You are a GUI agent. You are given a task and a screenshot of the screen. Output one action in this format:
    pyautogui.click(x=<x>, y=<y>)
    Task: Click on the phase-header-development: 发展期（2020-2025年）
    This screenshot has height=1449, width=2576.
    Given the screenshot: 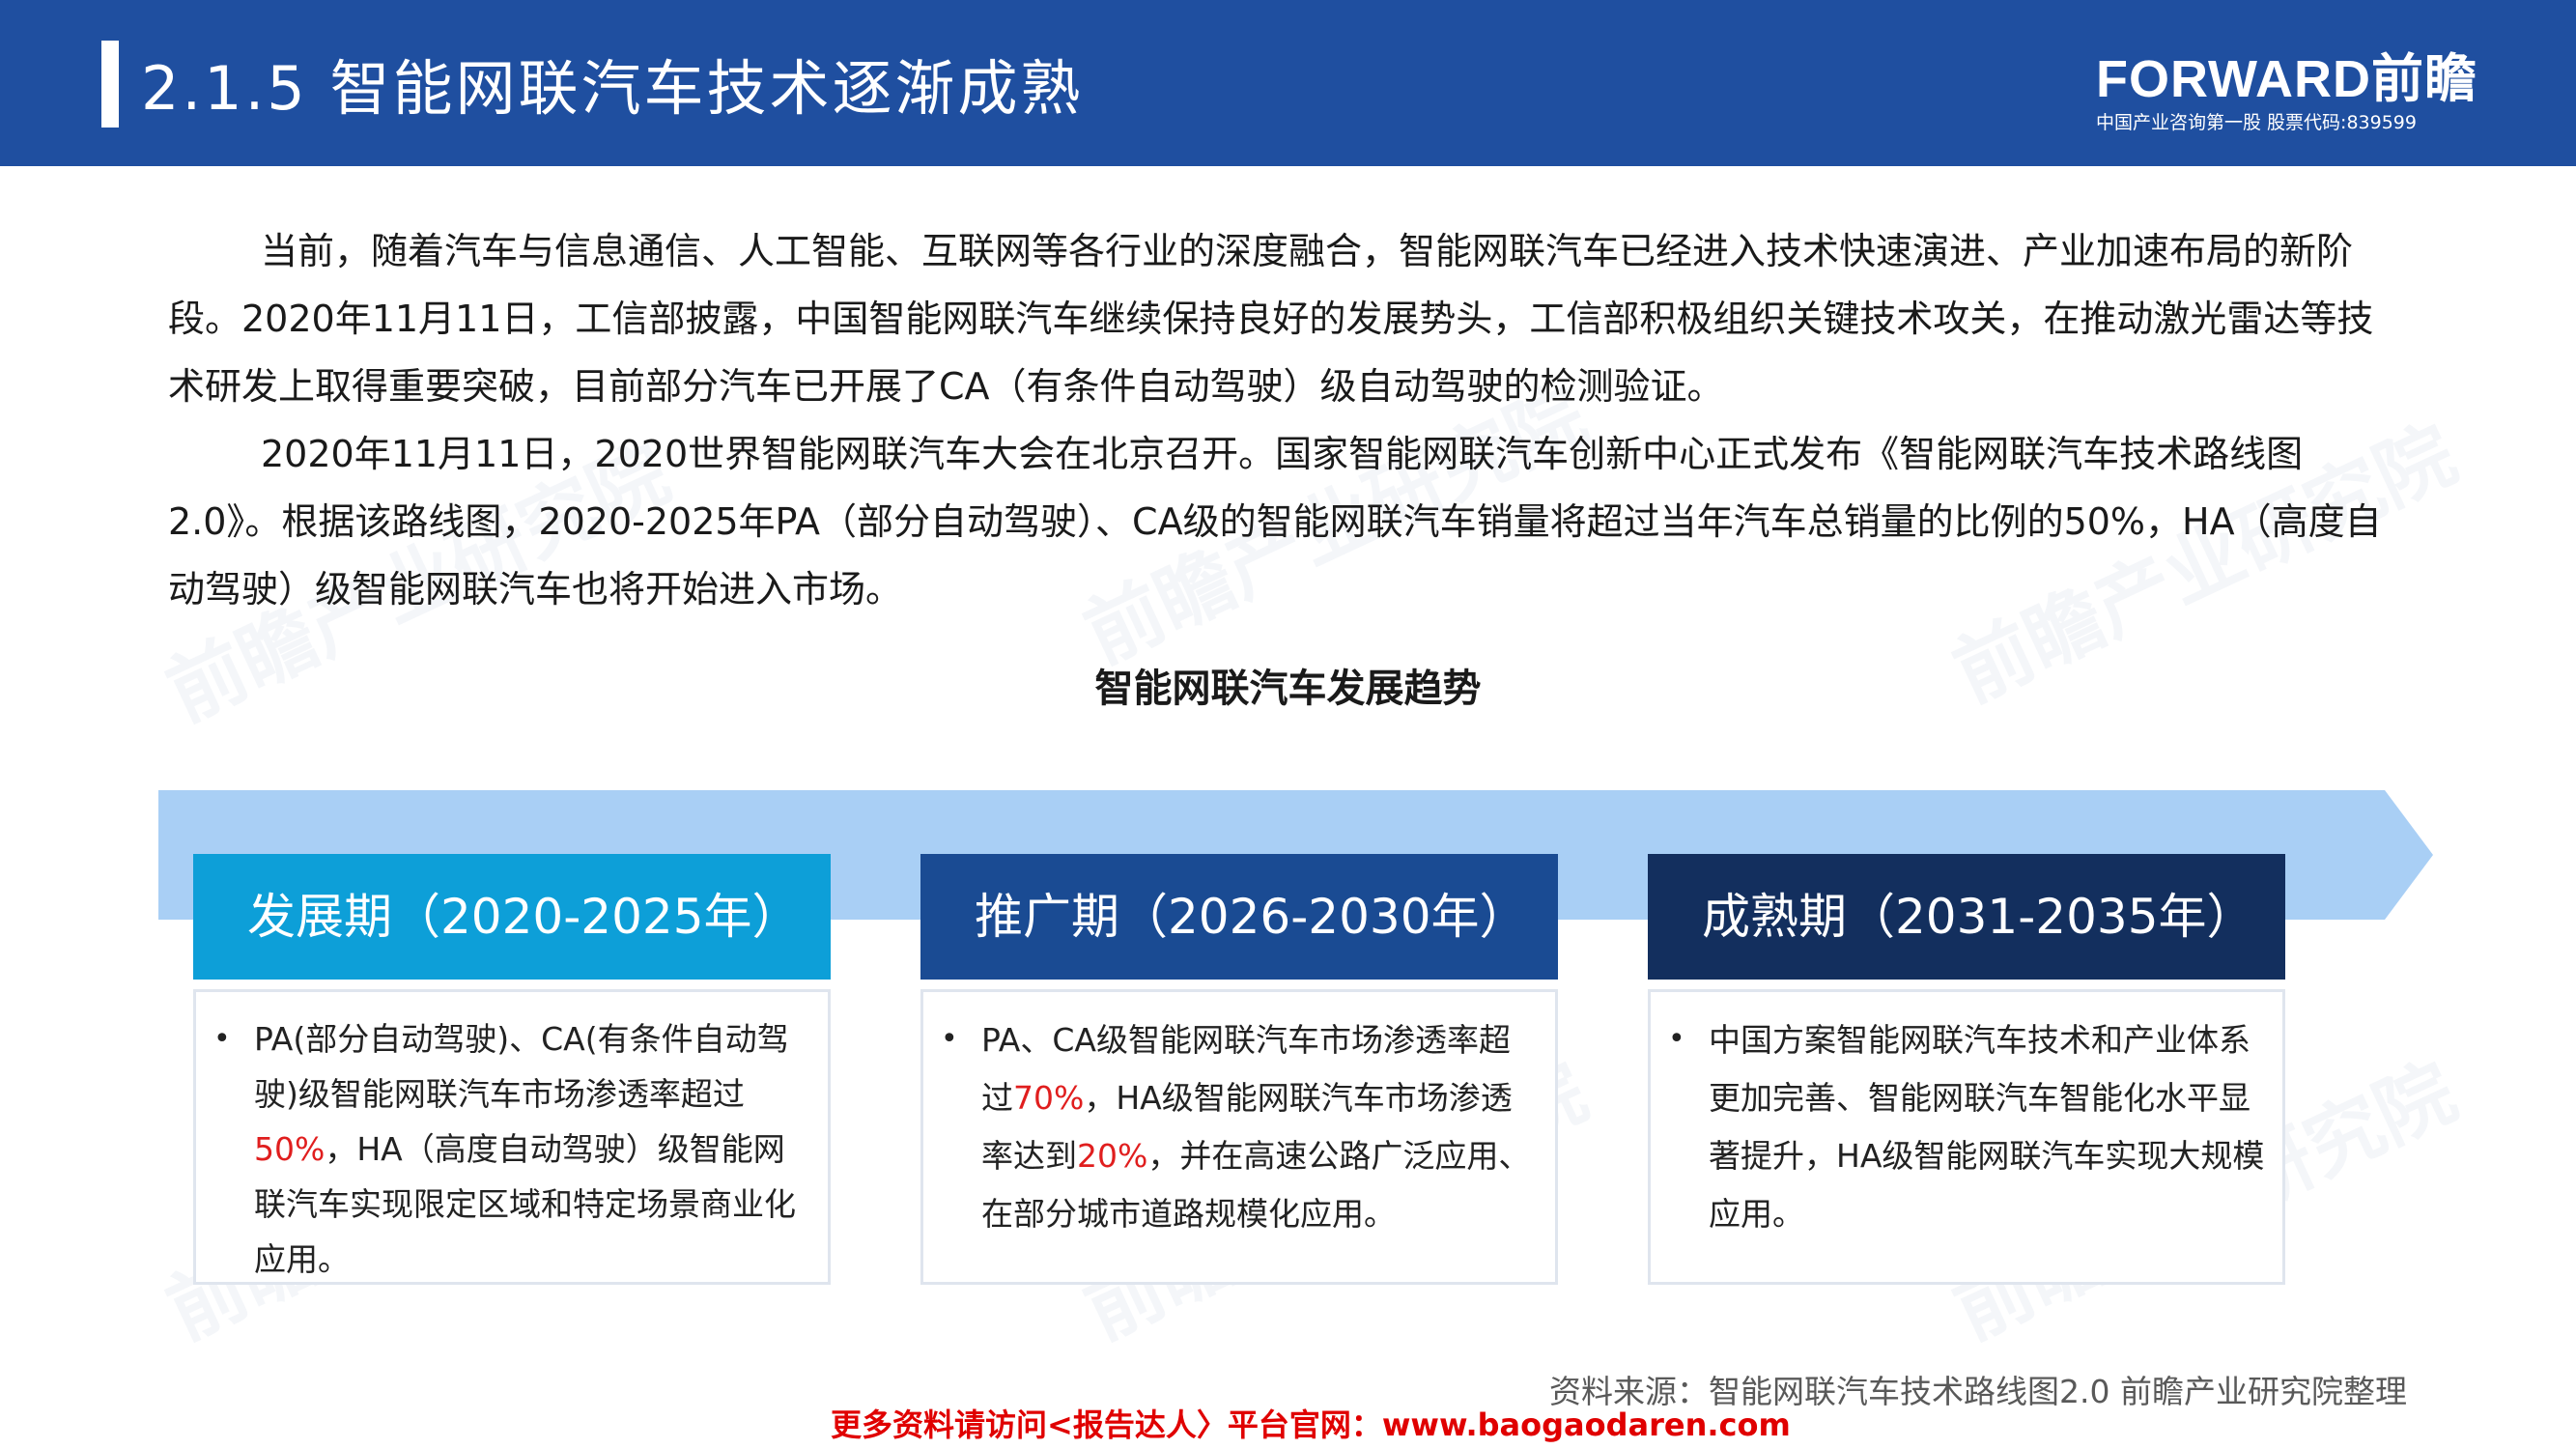 What is the action you would take?
    pyautogui.click(x=512, y=917)
    